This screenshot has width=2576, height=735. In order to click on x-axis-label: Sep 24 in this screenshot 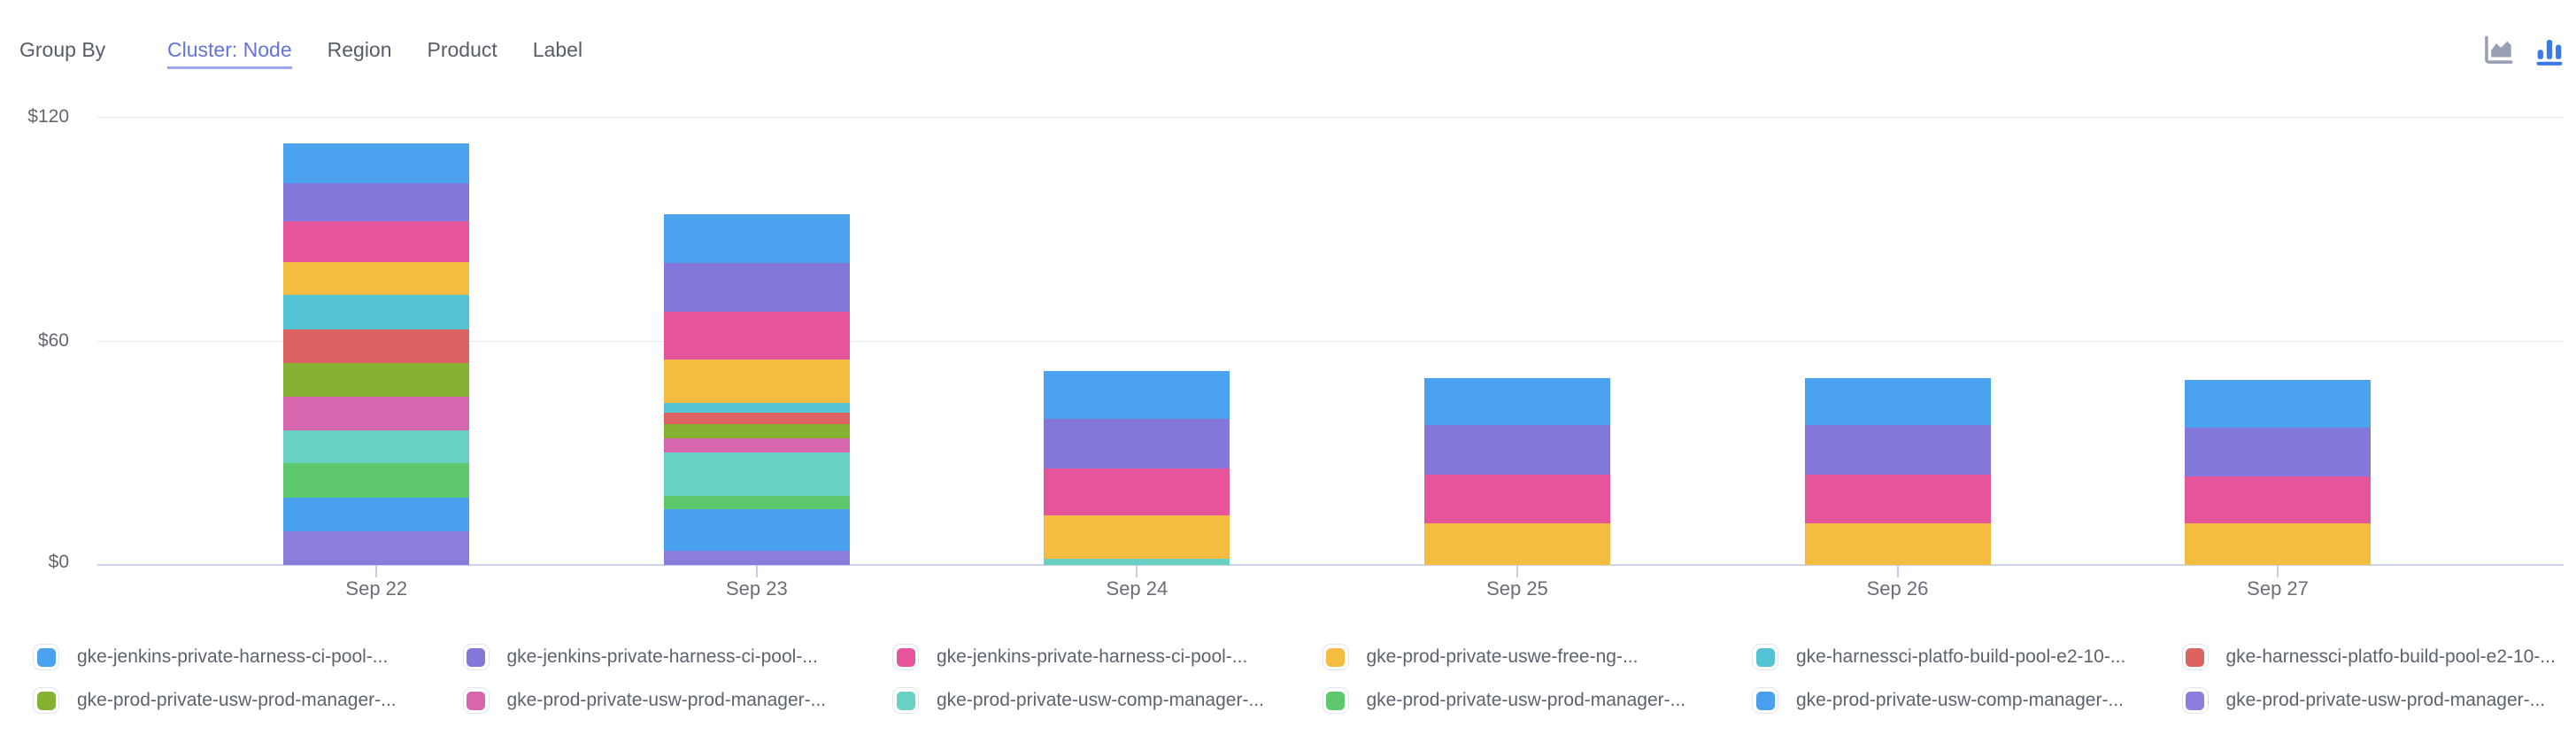, I will do `click(1137, 588)`.